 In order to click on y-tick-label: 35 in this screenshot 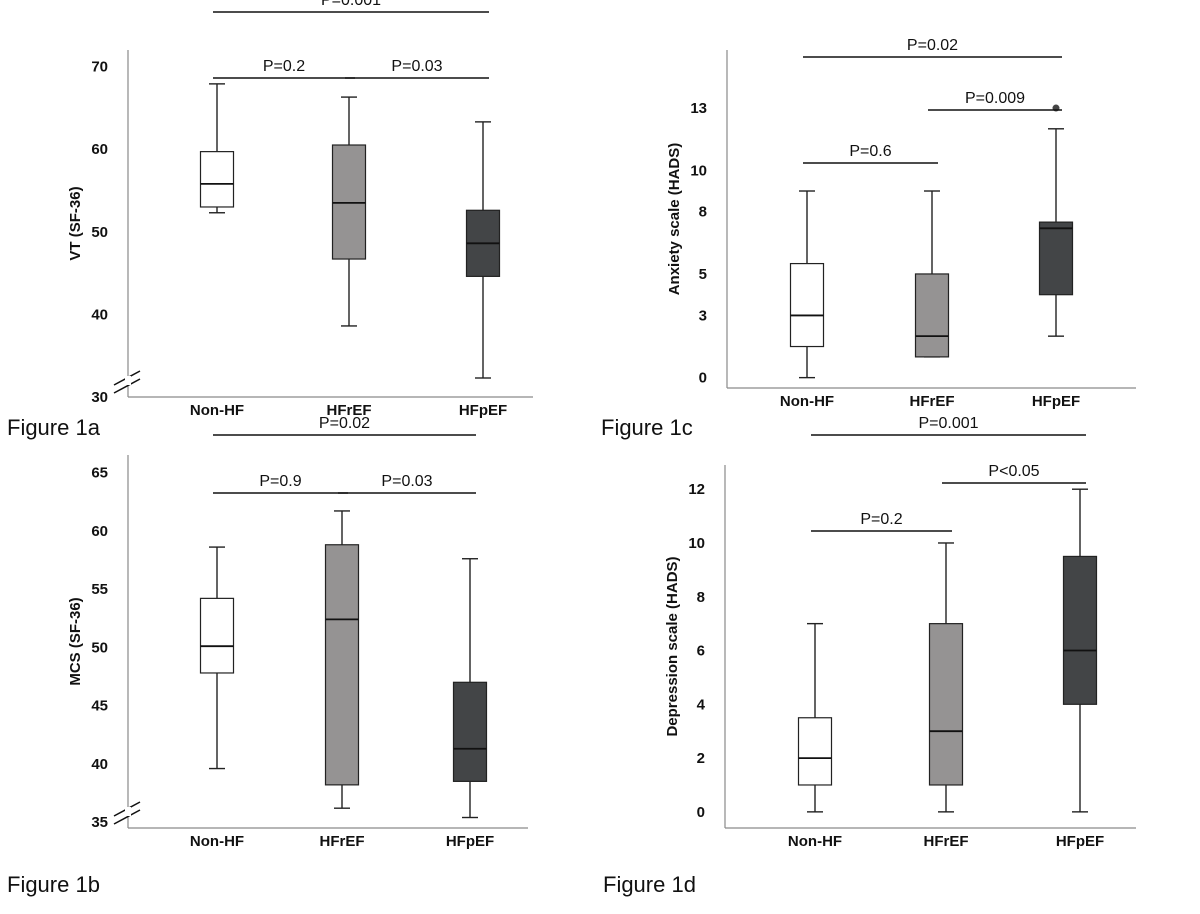, I will do `click(99, 822)`.